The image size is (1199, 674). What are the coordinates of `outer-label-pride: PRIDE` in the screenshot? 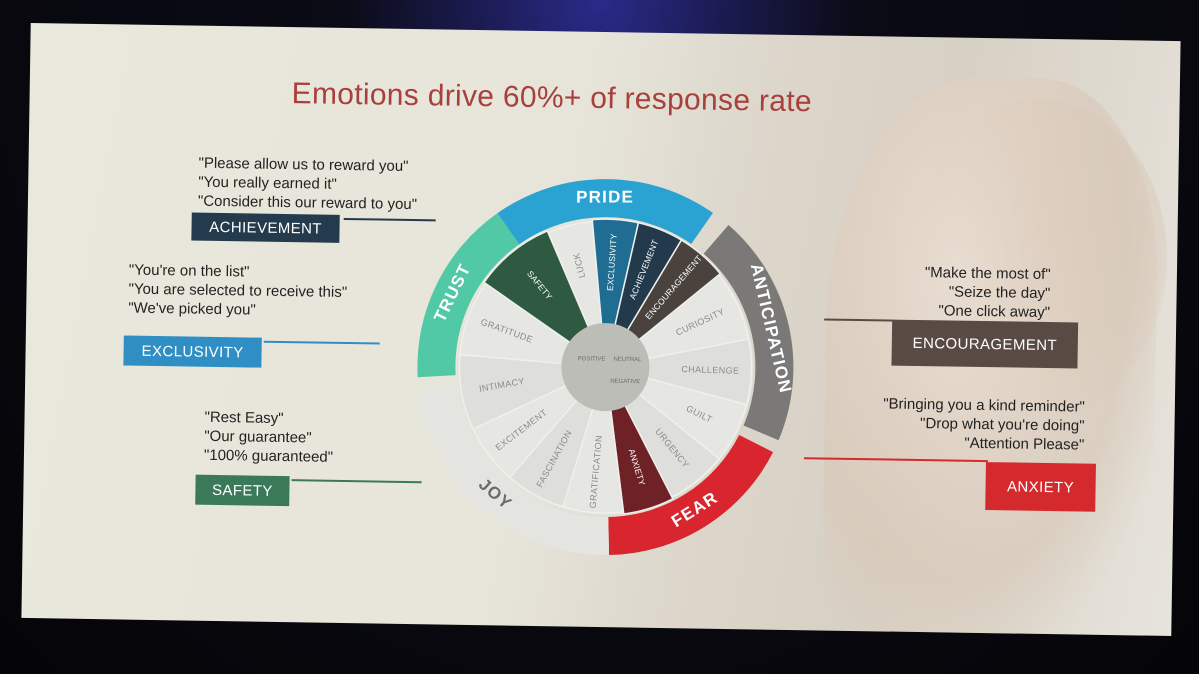 It's located at (605, 197).